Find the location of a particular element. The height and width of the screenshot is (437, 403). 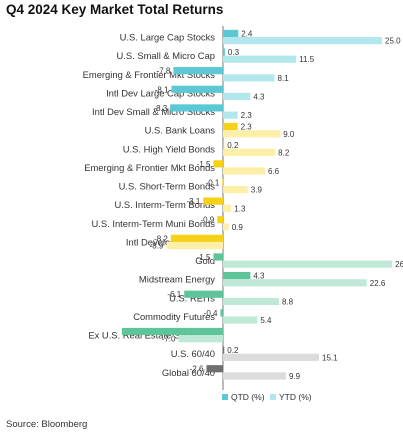

category-label: U.S. Short-Term Bonds is located at coordinates (167, 186).